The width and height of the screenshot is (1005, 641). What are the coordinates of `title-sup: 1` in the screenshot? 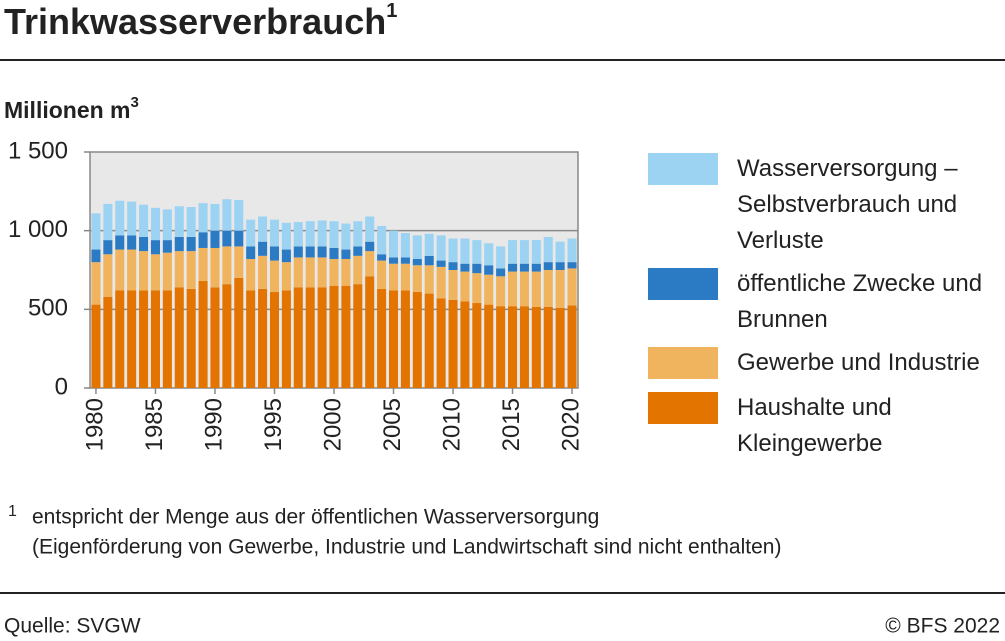 It's located at (391, 11).